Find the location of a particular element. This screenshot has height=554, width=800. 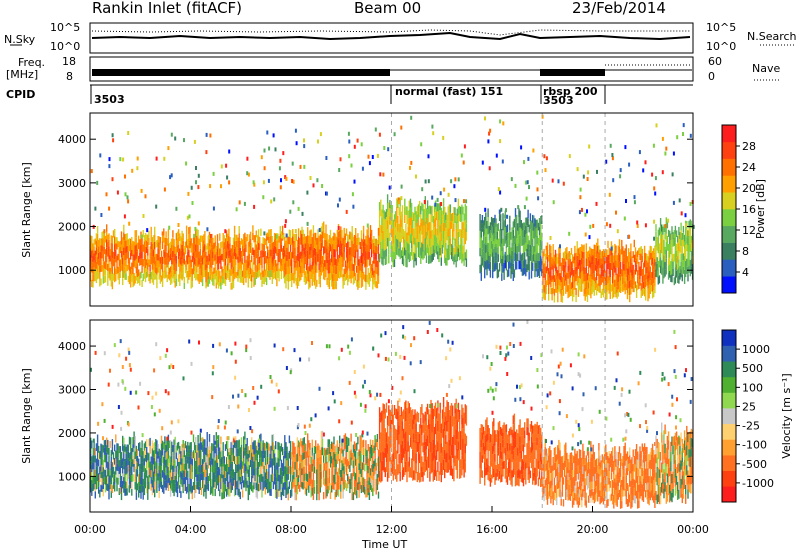

nsky-label: N.Sky is located at coordinates (20, 39).